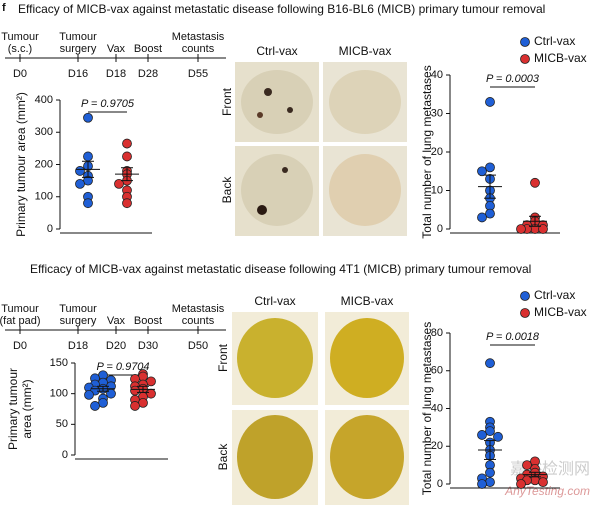 The image size is (600, 515). I want to click on p-value: P = 0.0003, so click(513, 79).